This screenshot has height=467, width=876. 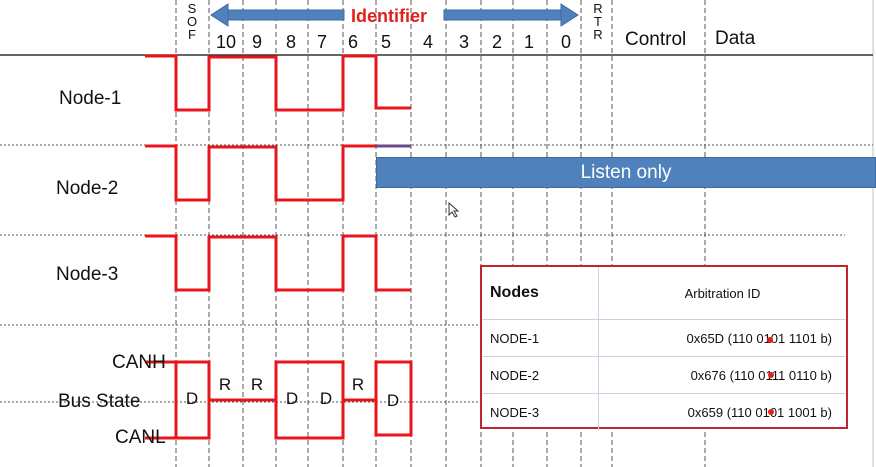 What do you see at coordinates (626, 172) in the screenshot?
I see `listen-only-bar: Listen only` at bounding box center [626, 172].